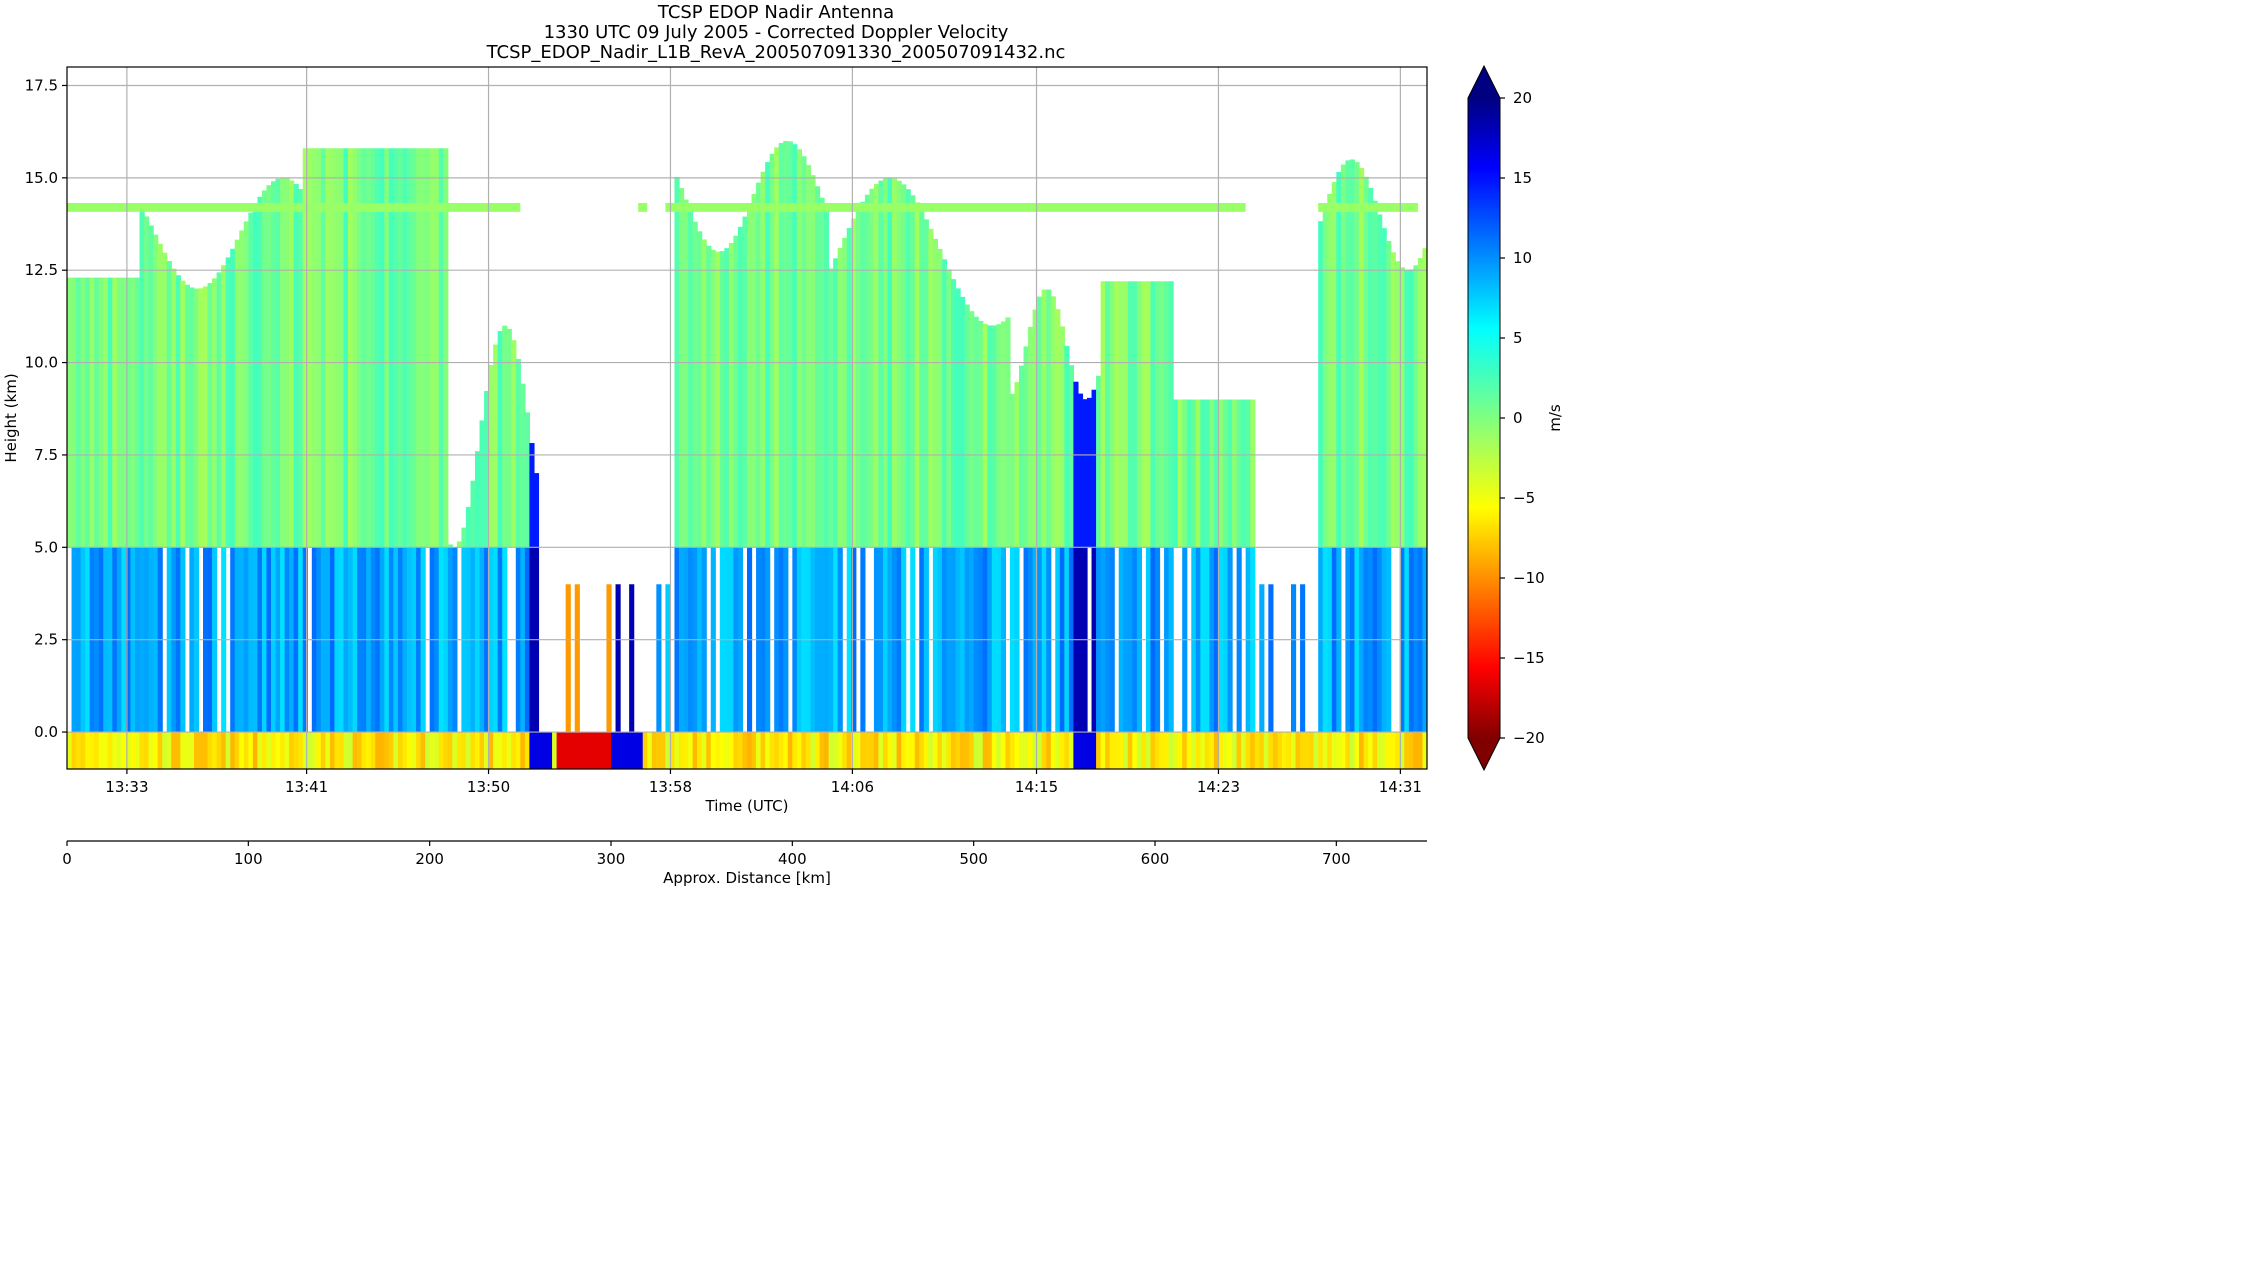 This screenshot has width=2250, height=1275. I want to click on y-tick-label: 5.0, so click(46, 547).